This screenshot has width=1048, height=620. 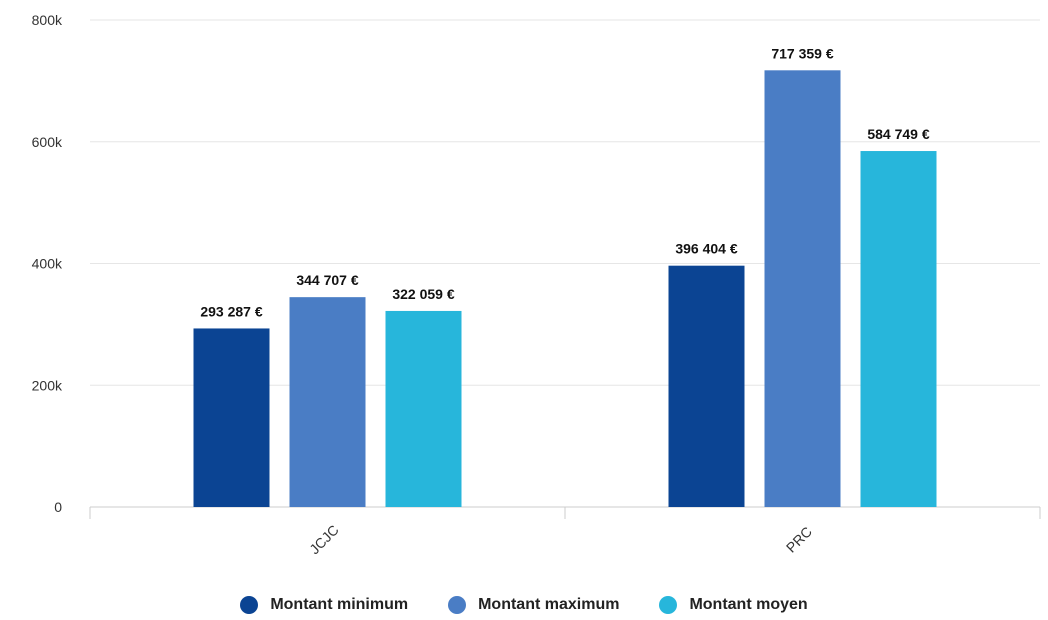 I want to click on x-tick-label: JCJC, so click(x=324, y=540).